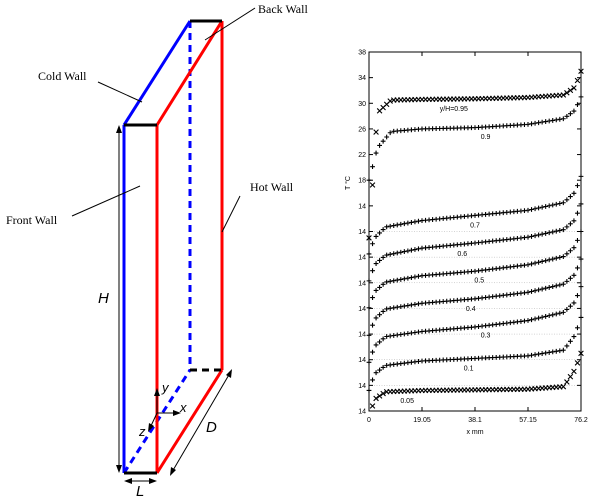 Image resolution: width=594 pixels, height=500 pixels. What do you see at coordinates (177, 413) in the screenshot?
I see `axis-x-arrow` at bounding box center [177, 413].